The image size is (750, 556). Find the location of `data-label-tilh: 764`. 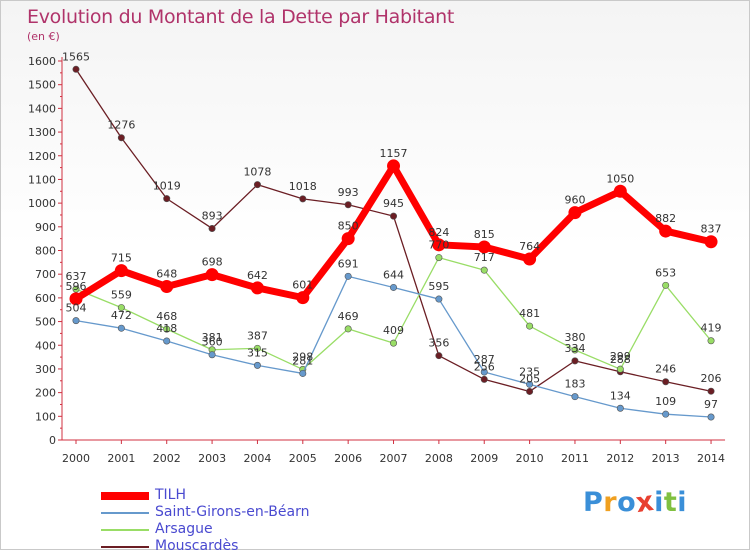

data-label-tilh: 764 is located at coordinates (529, 246).